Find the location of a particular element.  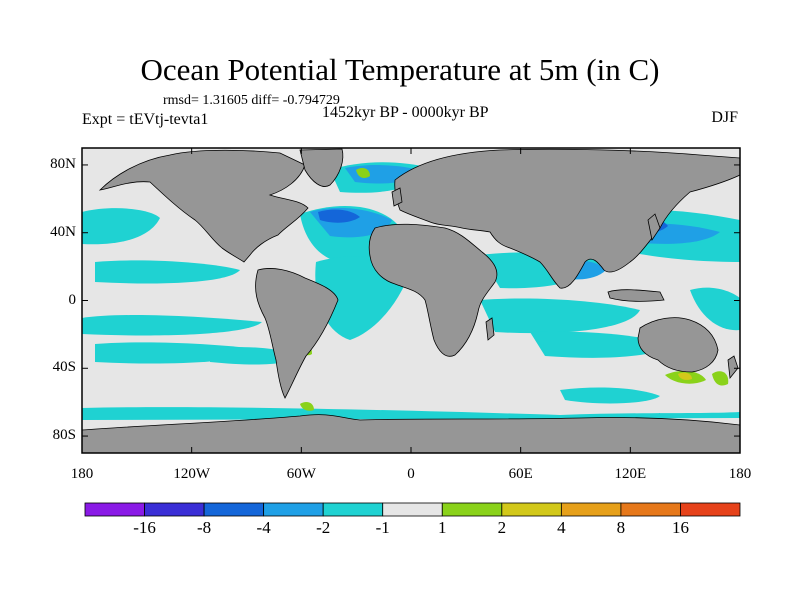

colorbar-label: 2 is located at coordinates (502, 527).